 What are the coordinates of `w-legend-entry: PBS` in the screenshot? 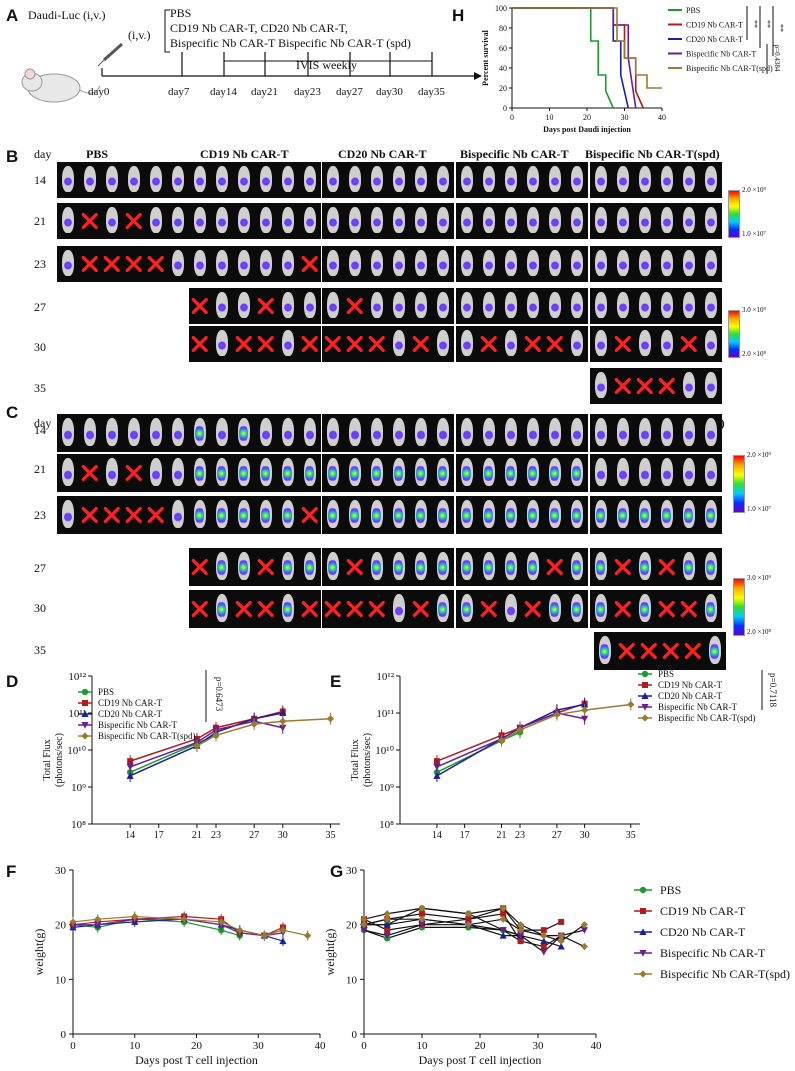 It's located at (670, 890).